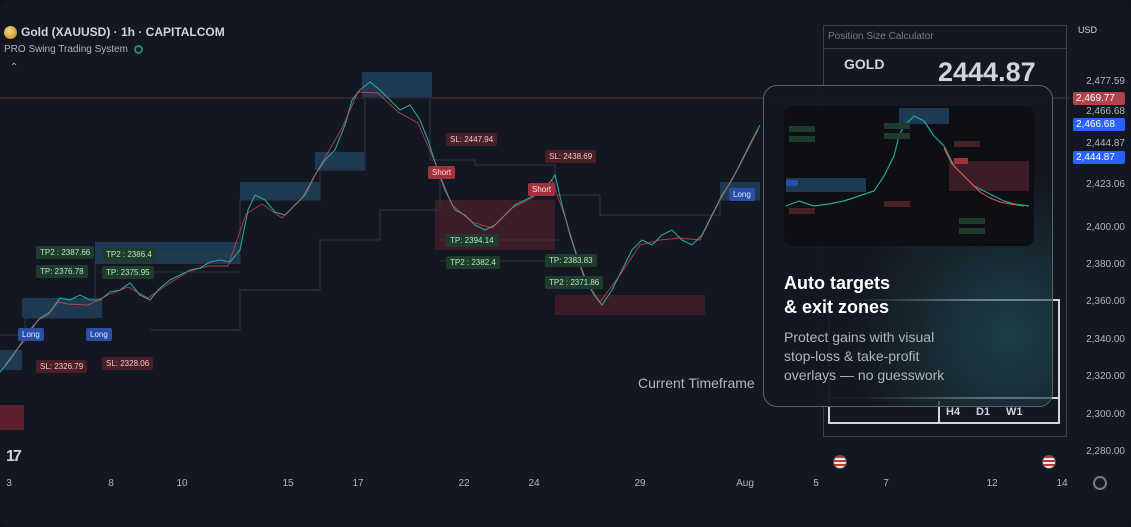 The width and height of the screenshot is (1131, 527). Describe the element at coordinates (534, 483) in the screenshot. I see `time-axis-label: 24` at that location.